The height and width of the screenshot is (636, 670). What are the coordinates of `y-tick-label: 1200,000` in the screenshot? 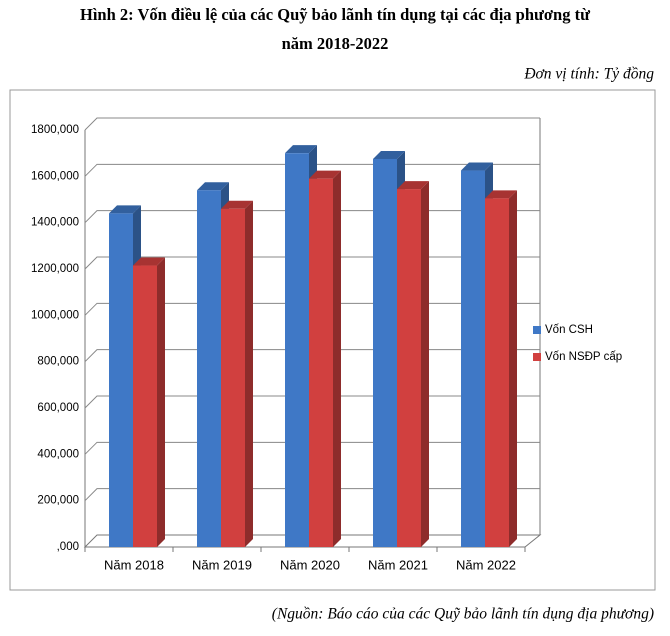 It's located at (55, 269).